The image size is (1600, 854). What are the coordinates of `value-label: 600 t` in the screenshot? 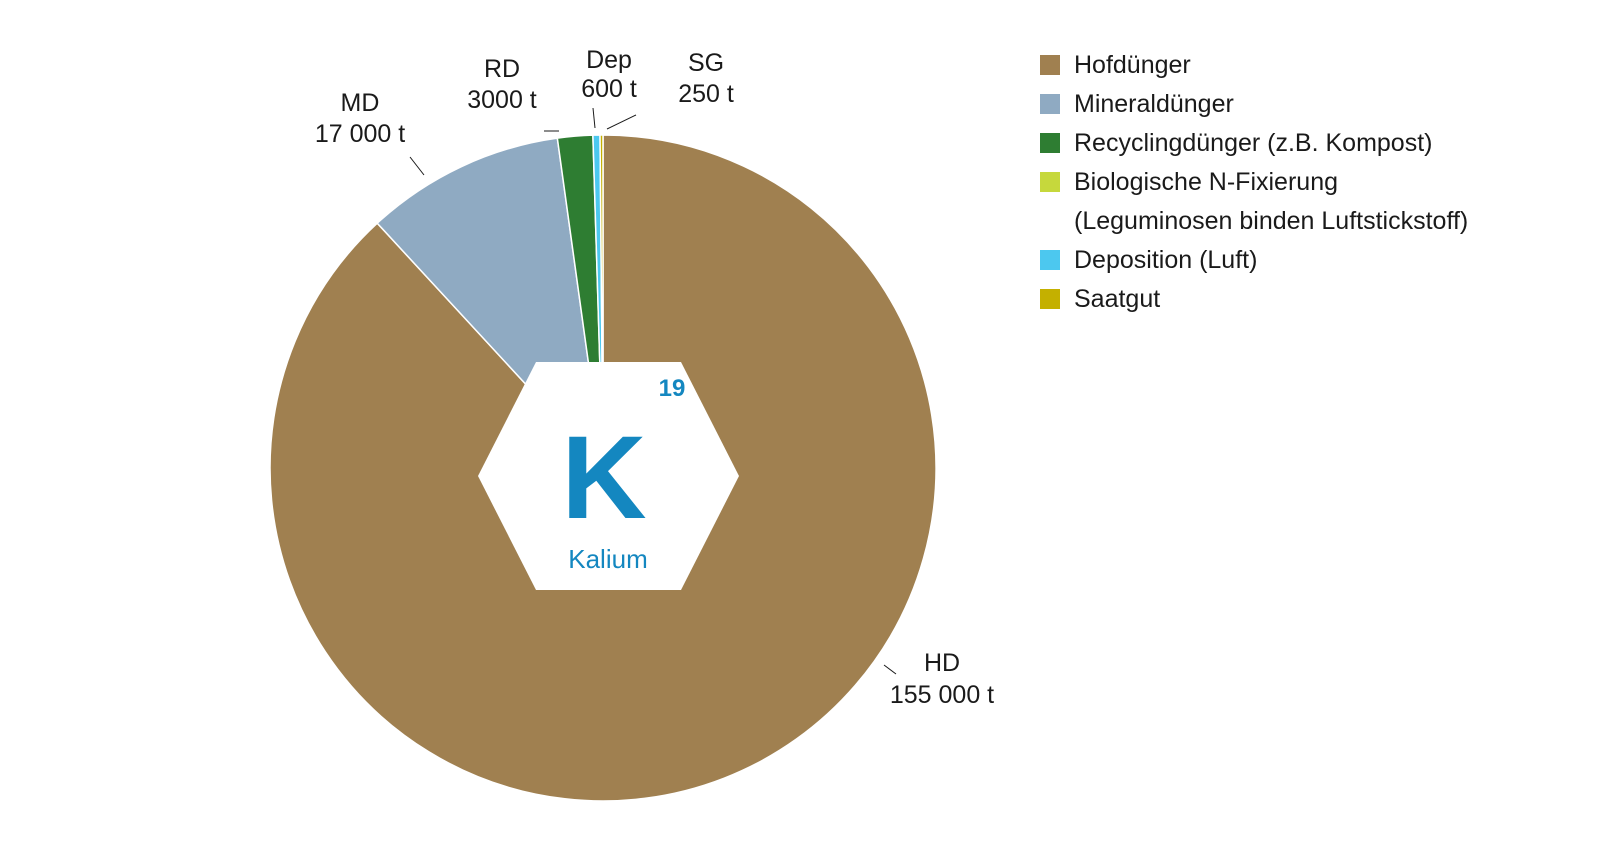 It's located at (609, 89).